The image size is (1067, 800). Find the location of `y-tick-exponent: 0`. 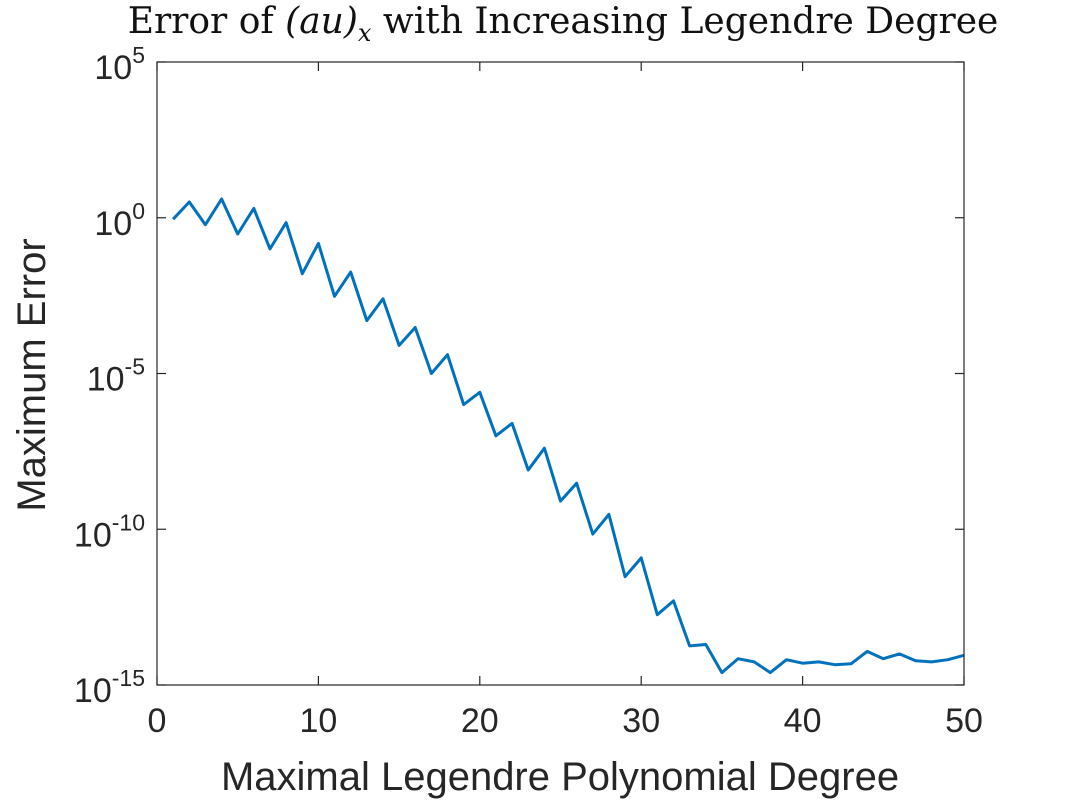

y-tick-exponent: 0 is located at coordinates (138, 211).